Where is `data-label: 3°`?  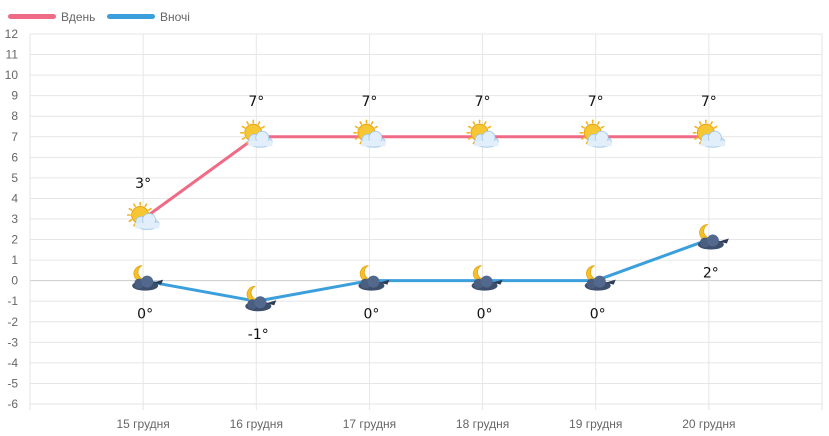 data-label: 3° is located at coordinates (143, 184).